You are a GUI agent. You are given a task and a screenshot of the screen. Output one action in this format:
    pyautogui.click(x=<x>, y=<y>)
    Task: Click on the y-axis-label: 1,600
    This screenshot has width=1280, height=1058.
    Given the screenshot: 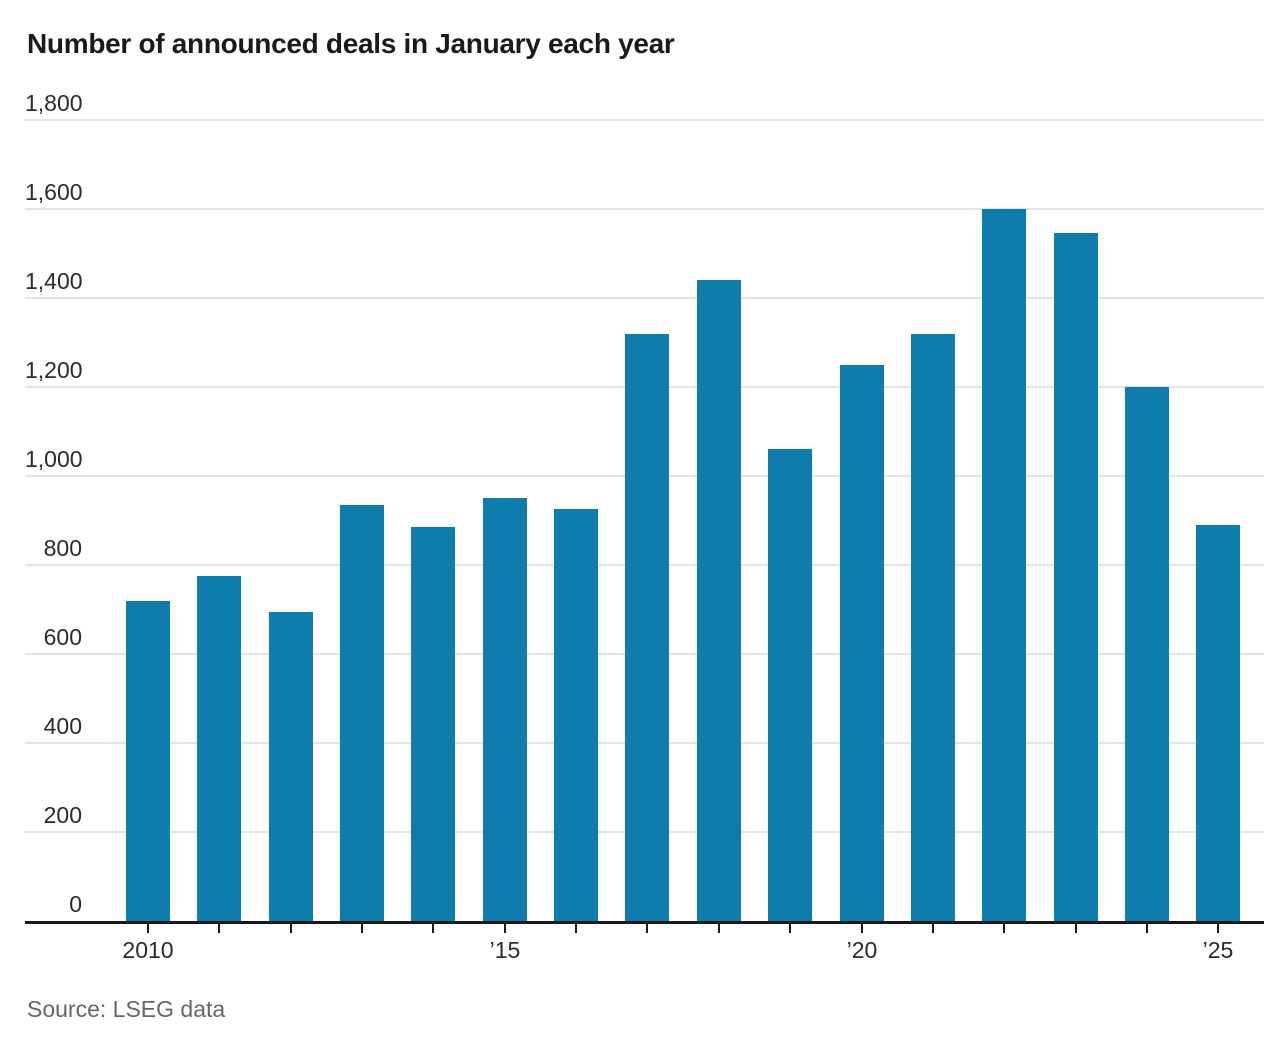 What is the action you would take?
    pyautogui.click(x=54, y=192)
    